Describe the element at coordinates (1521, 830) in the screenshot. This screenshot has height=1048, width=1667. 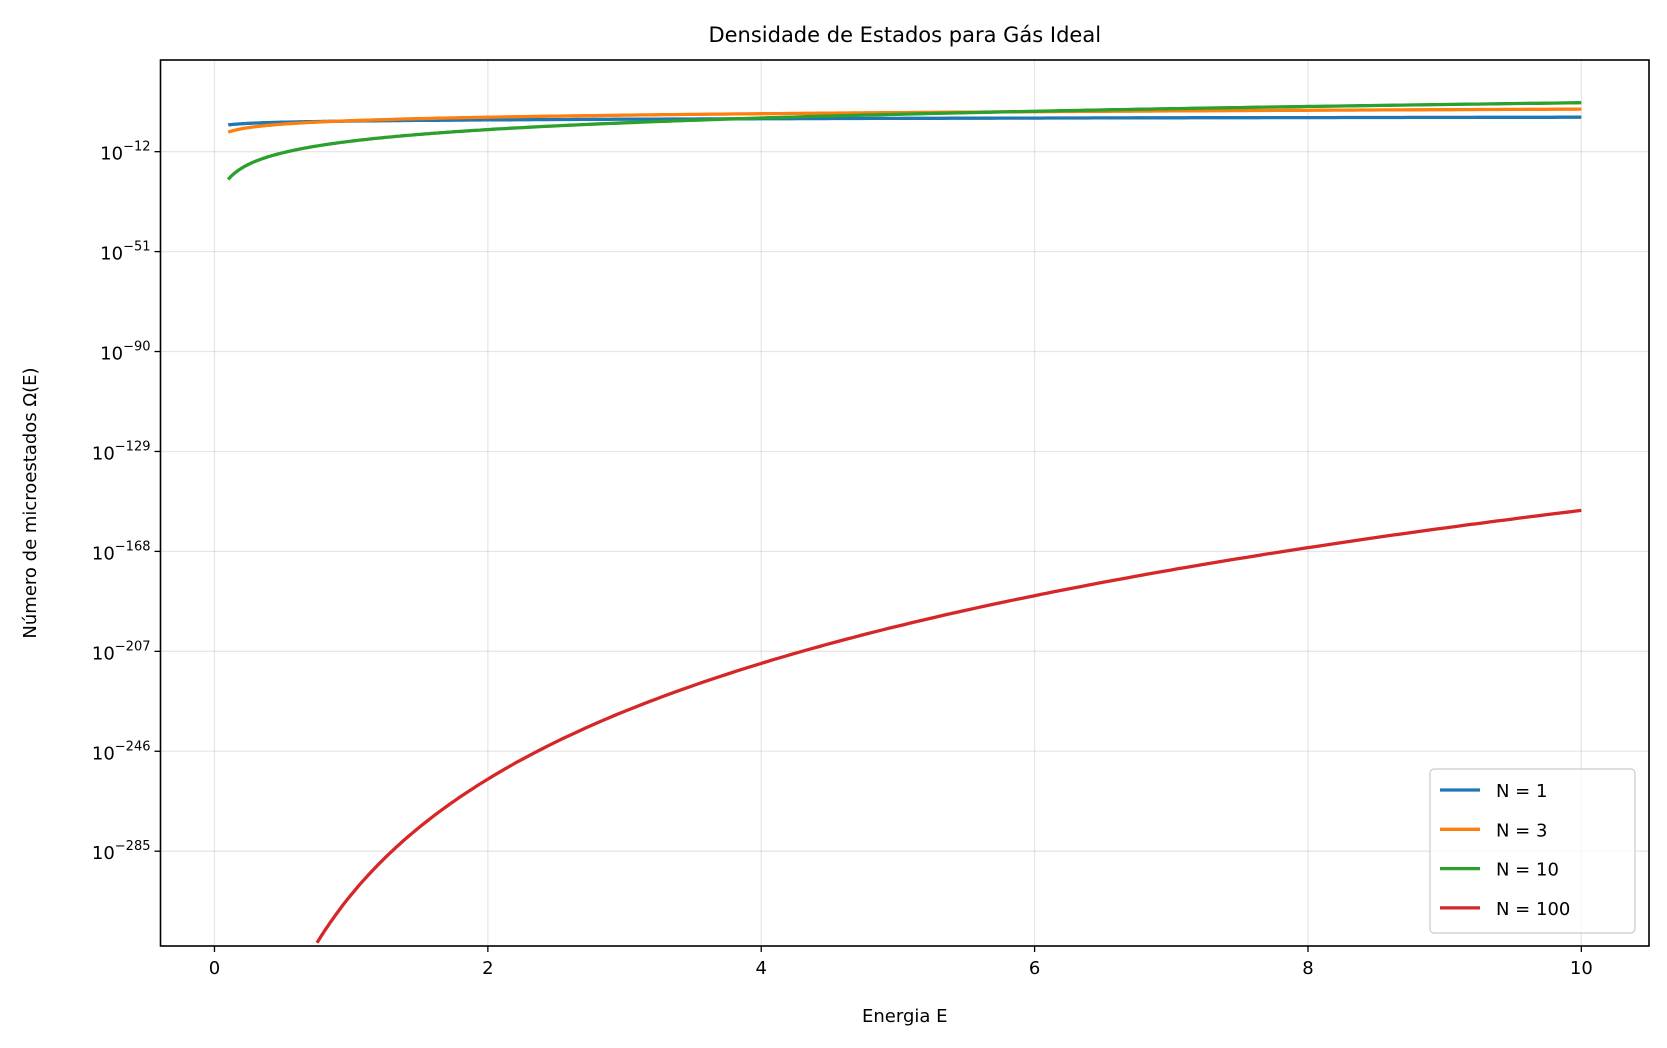
I see `legend-label: N = 3` at that location.